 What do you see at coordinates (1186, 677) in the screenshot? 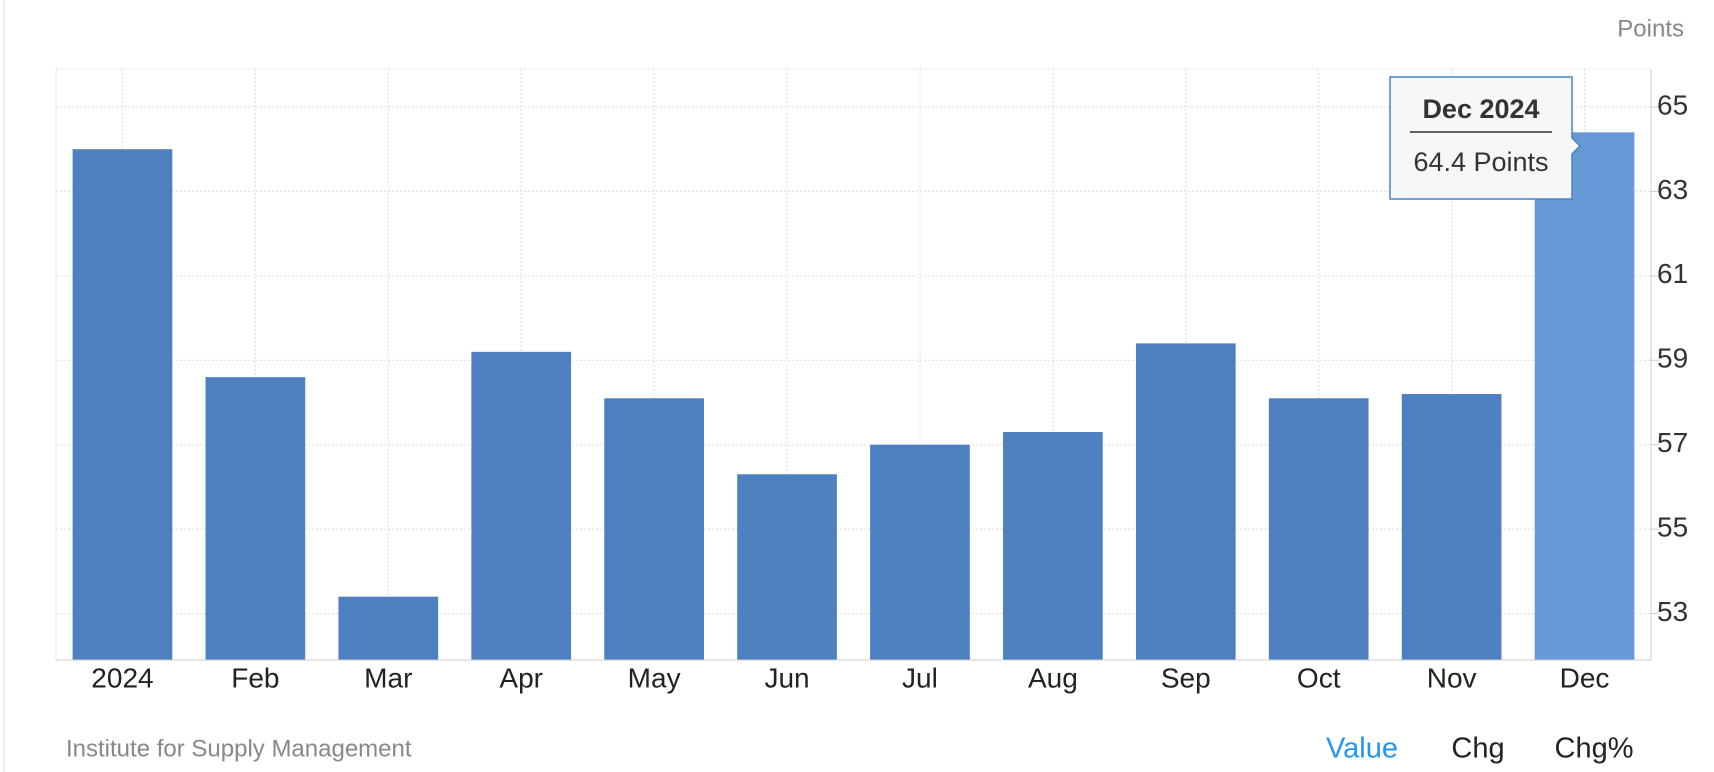
I see `x-tick-label: Sep` at bounding box center [1186, 677].